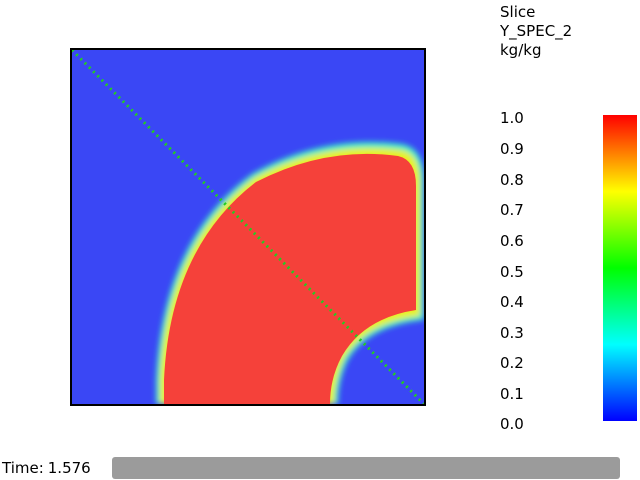 Image resolution: width=640 pixels, height=480 pixels. Describe the element at coordinates (536, 31) in the screenshot. I see `colorbar-title-line-2: Y_SPEC_2` at that location.